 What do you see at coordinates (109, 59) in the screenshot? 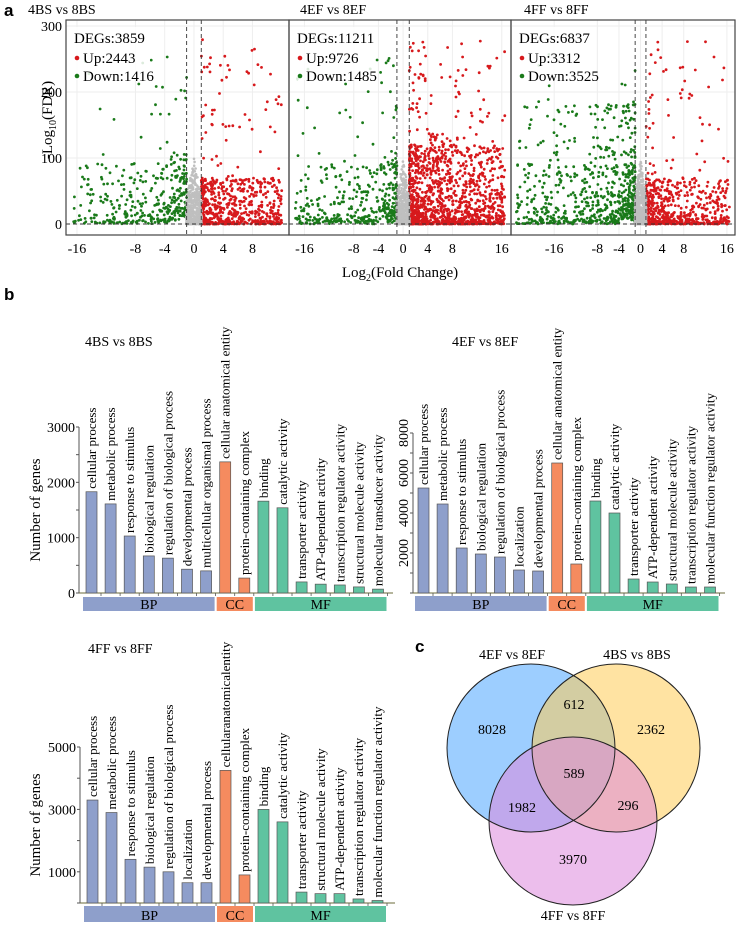
I see `legend-up: Up:2443` at bounding box center [109, 59].